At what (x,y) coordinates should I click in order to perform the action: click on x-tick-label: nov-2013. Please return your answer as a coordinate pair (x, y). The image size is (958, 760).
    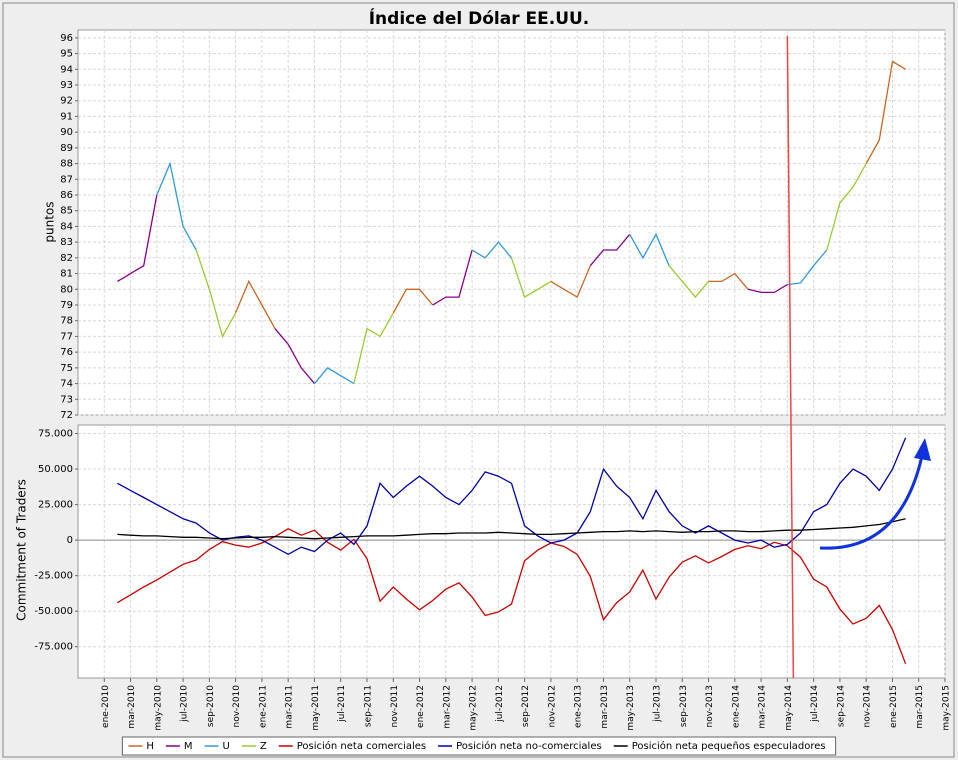
    Looking at the image, I should click on (710, 706).